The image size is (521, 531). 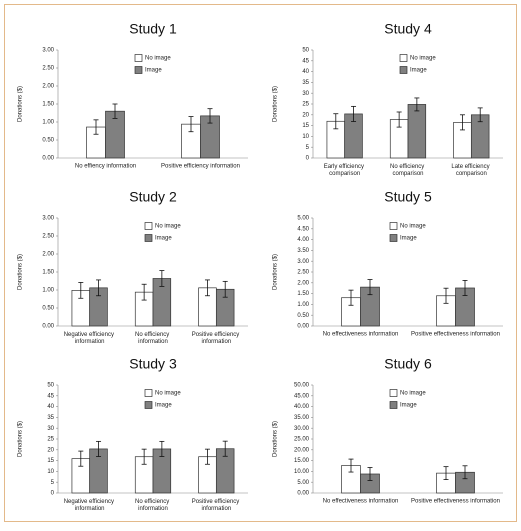 I want to click on y-tick-label: 20.00, so click(x=302, y=450).